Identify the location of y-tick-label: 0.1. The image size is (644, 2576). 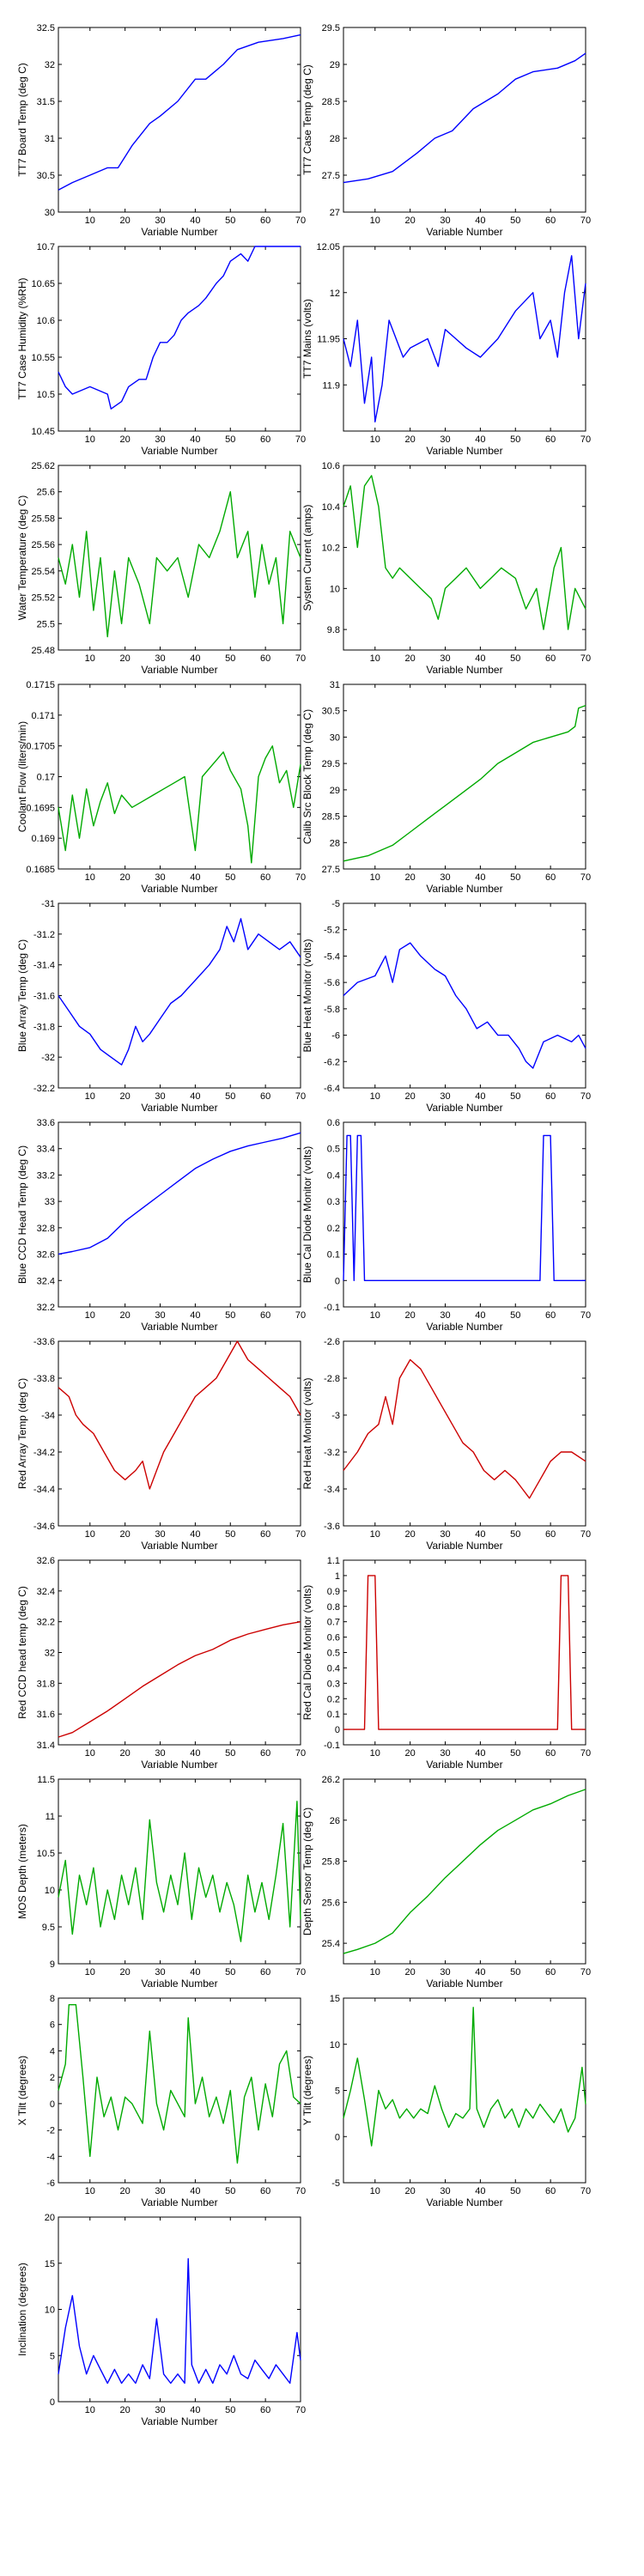
(334, 1255).